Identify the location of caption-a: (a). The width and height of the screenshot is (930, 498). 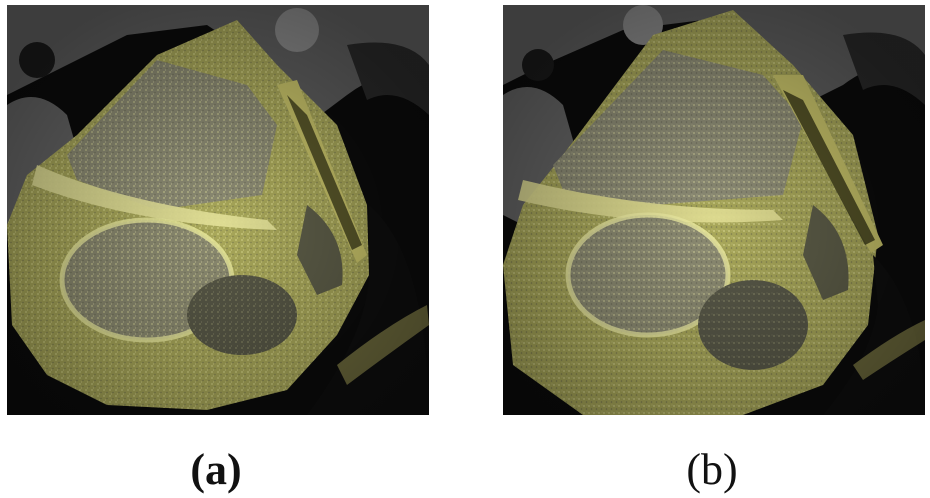
(216, 469).